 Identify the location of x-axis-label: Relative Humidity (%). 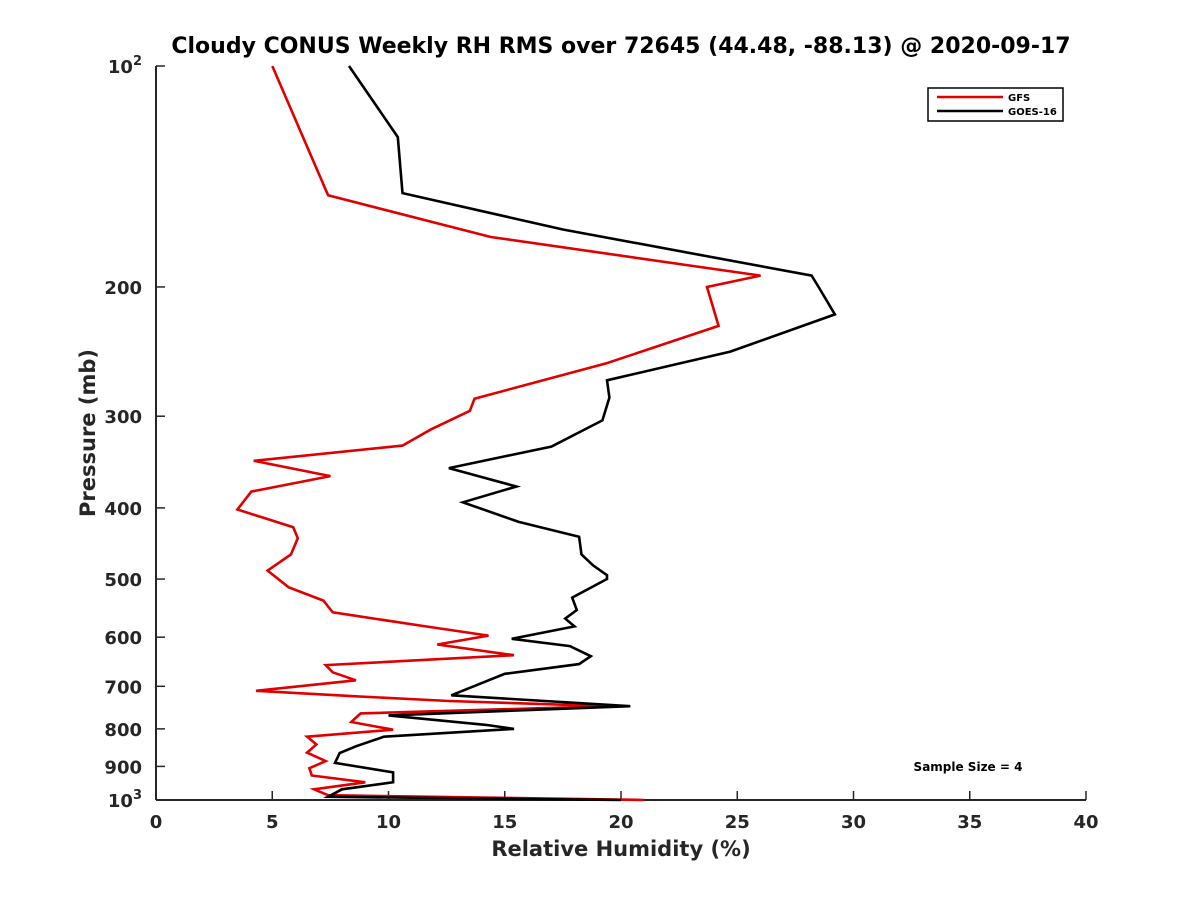
(620, 849).